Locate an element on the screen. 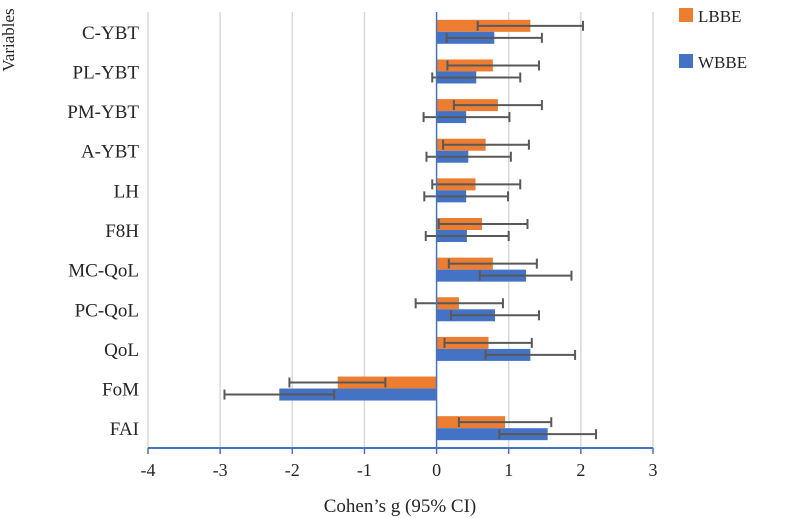 This screenshot has width=787, height=518. x-tick-label: -1 is located at coordinates (364, 470).